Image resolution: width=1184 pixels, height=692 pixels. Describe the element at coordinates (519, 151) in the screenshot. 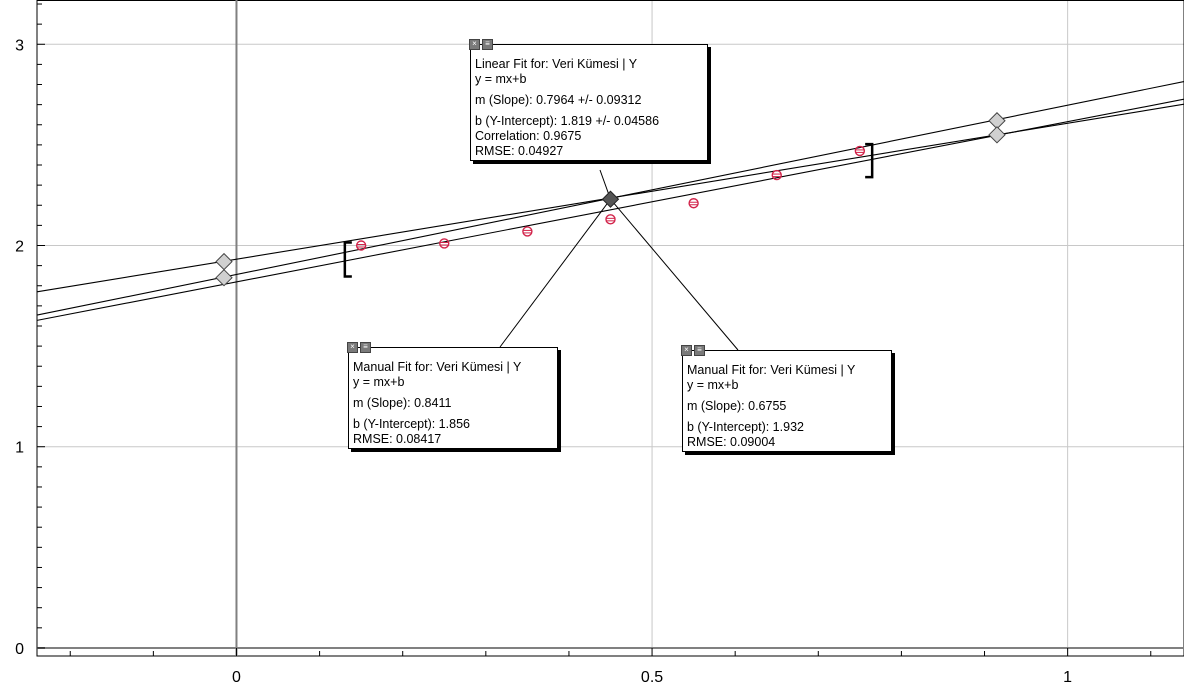

I see `fit-rmse: RMSE: 0.04927` at that location.